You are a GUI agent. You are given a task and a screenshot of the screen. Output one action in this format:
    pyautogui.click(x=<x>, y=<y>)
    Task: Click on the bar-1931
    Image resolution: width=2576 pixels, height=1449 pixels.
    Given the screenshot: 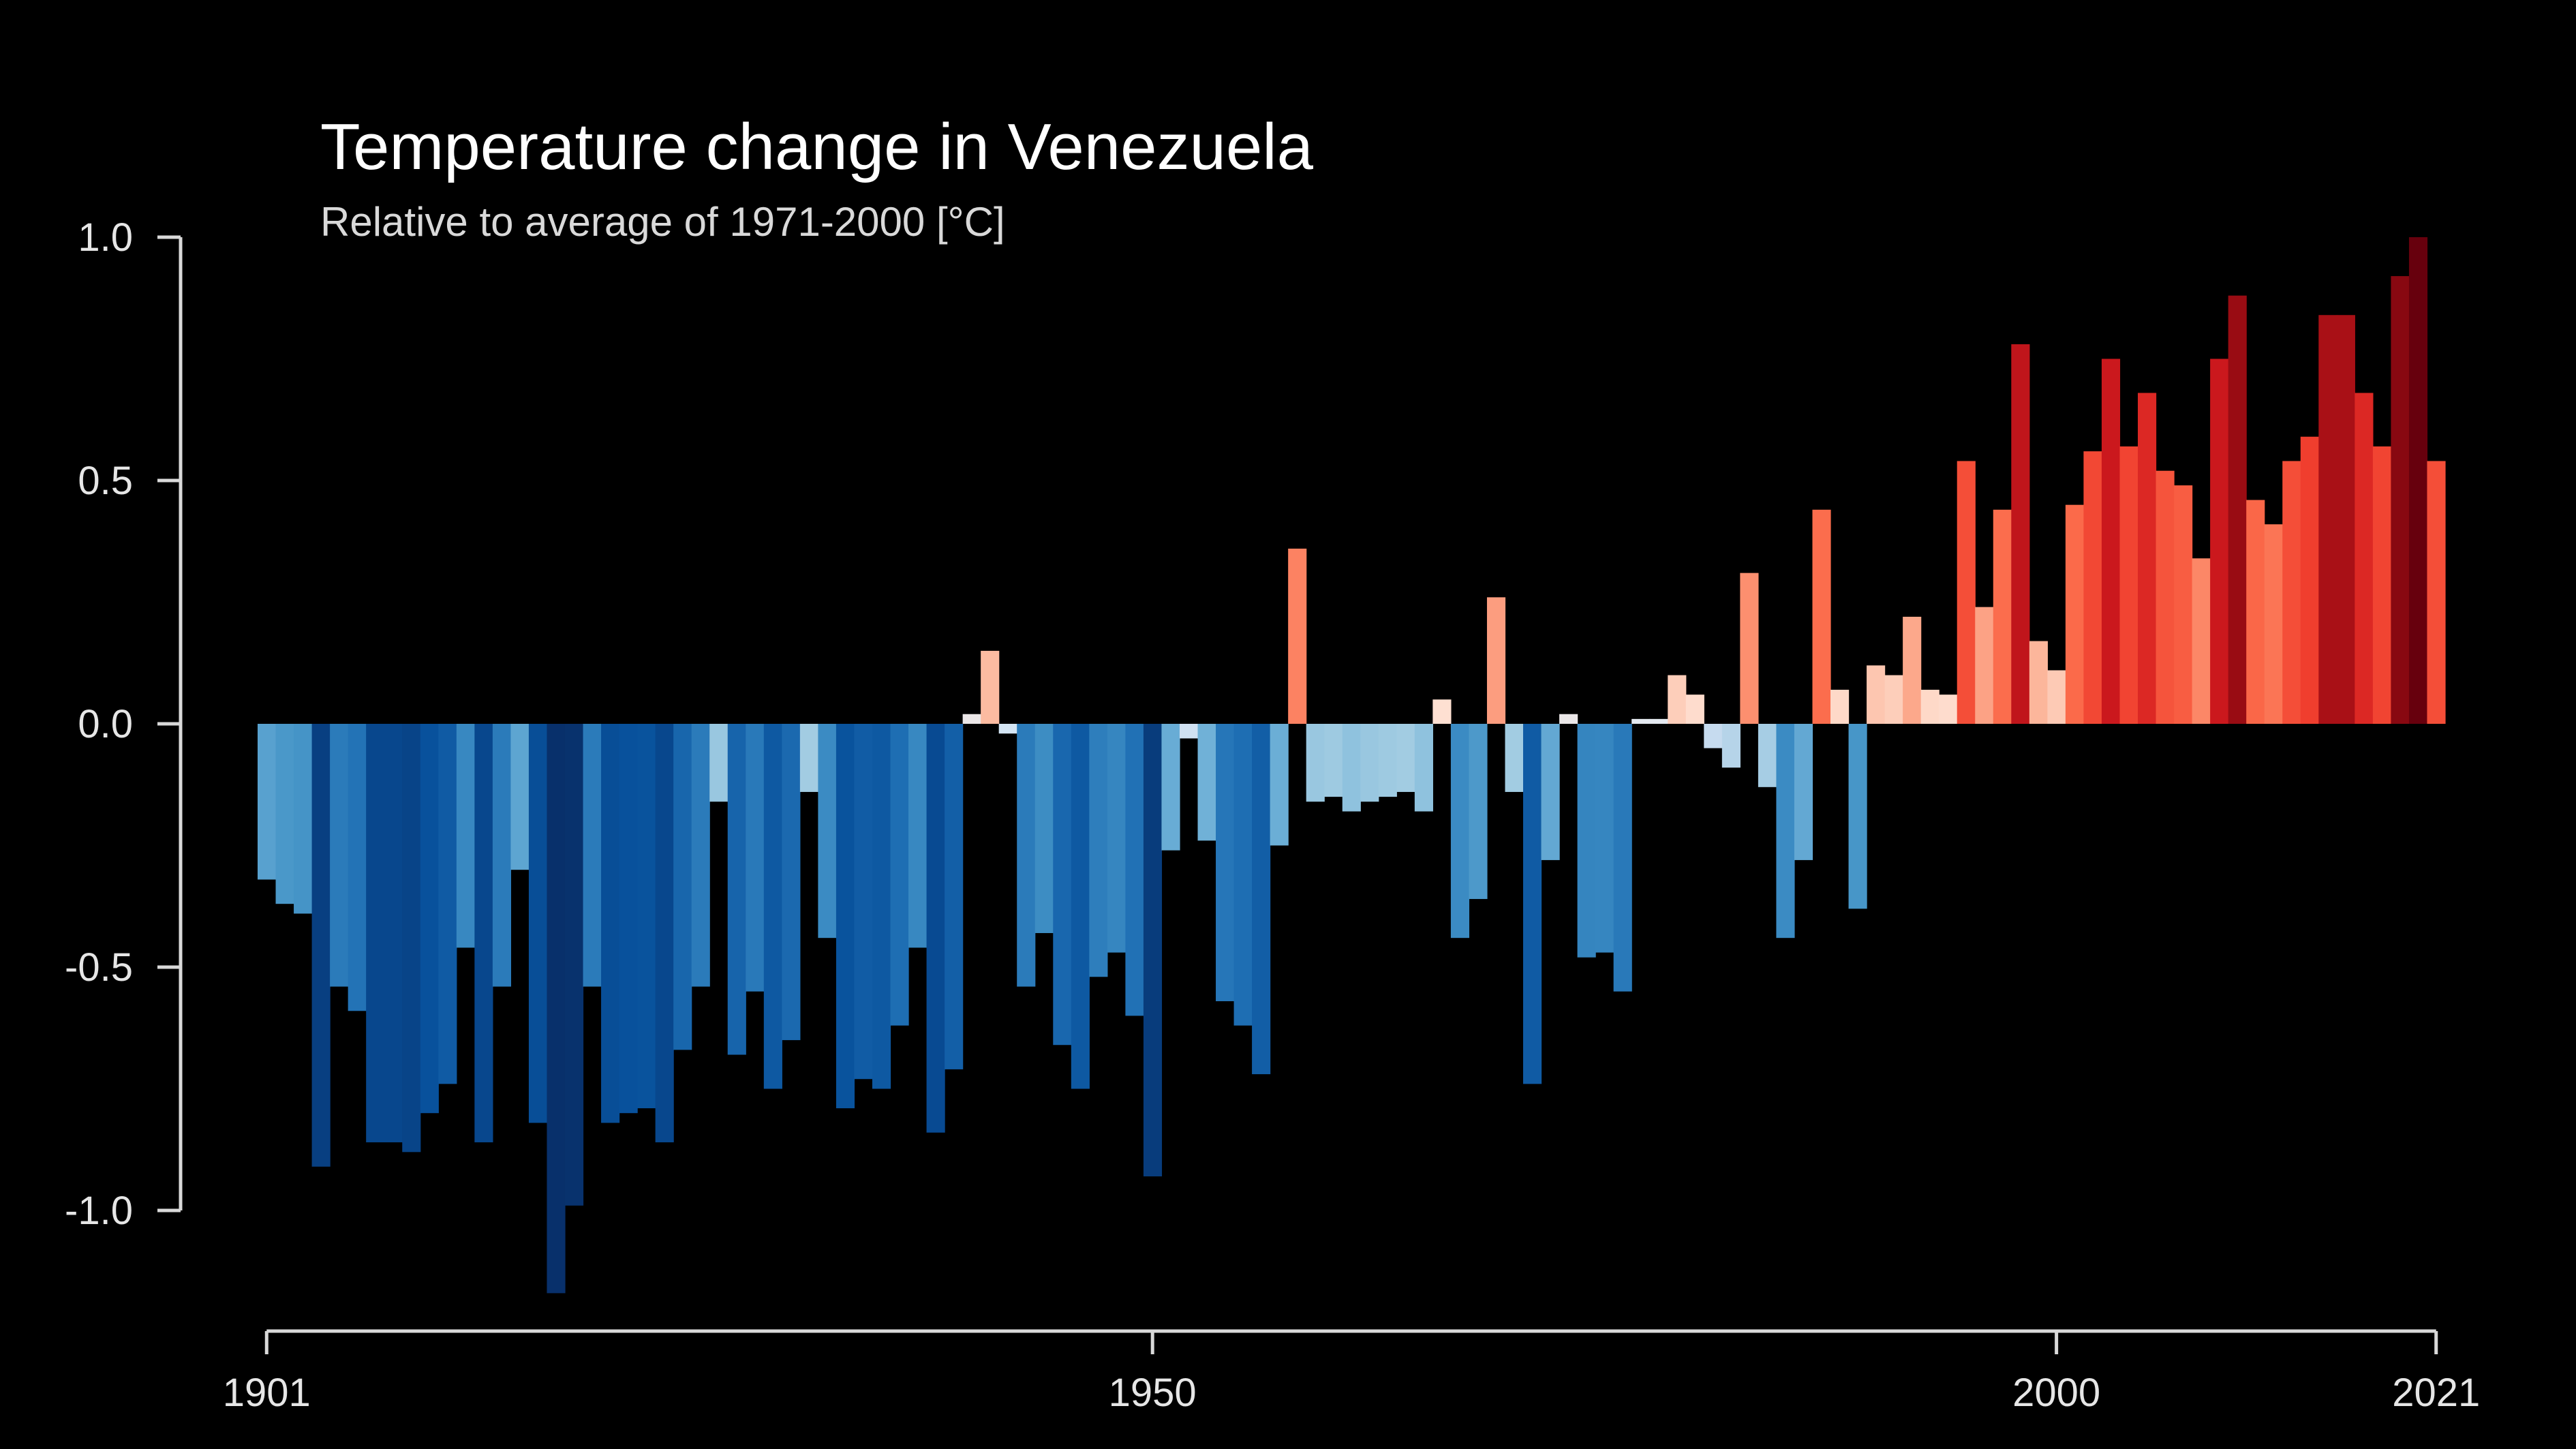 What is the action you would take?
    pyautogui.click(x=808, y=758)
    